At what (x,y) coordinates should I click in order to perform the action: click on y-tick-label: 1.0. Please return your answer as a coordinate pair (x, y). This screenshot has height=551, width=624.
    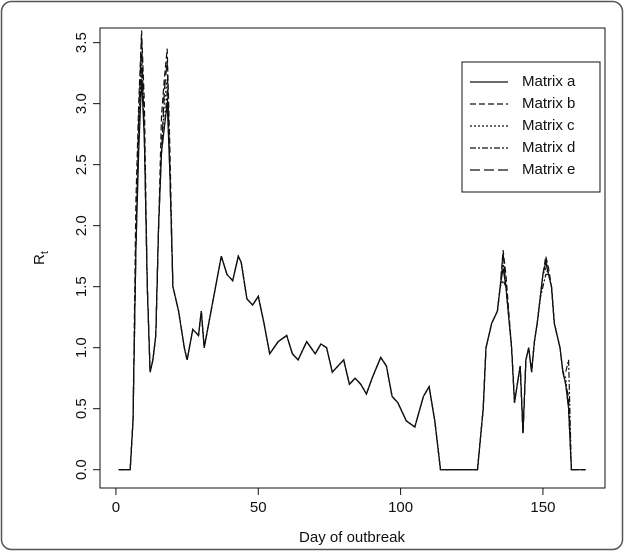
    Looking at the image, I should click on (81, 347).